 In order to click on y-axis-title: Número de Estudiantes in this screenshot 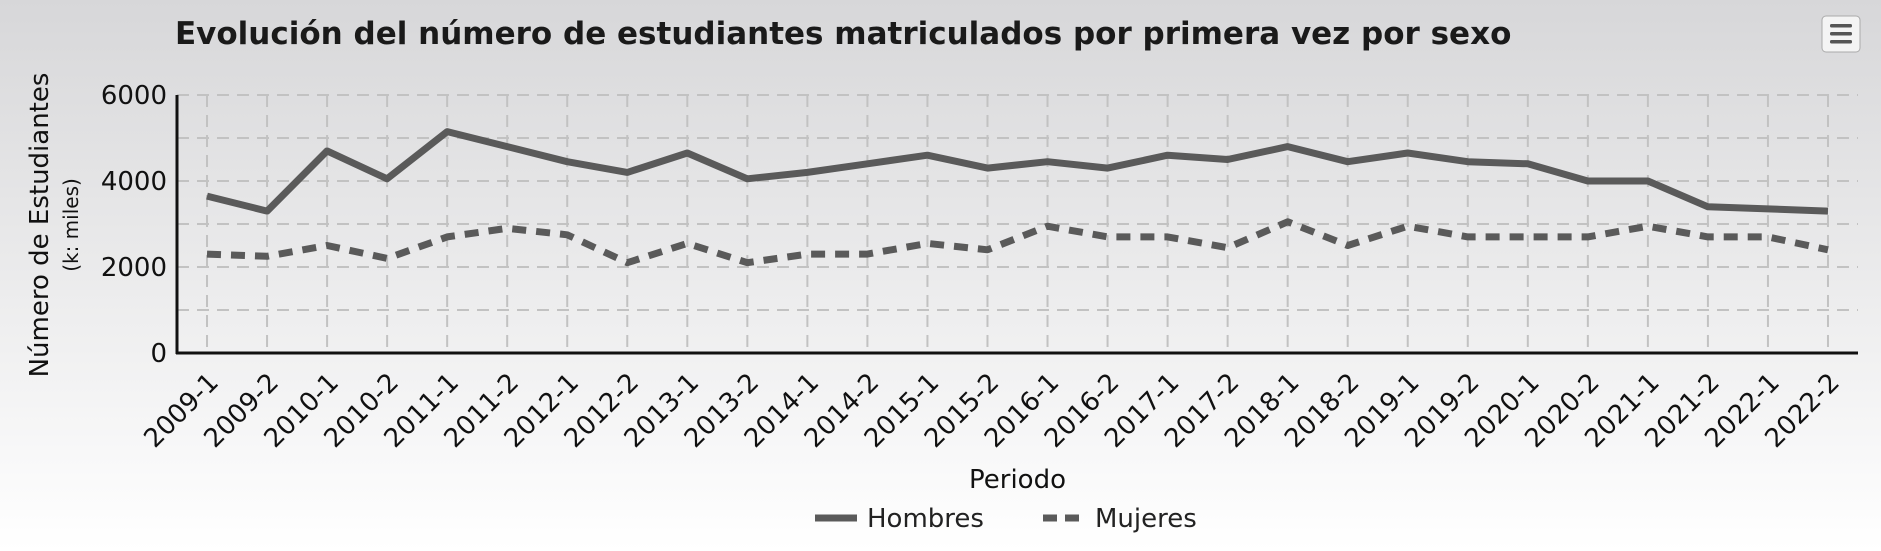, I will do `click(40, 225)`.